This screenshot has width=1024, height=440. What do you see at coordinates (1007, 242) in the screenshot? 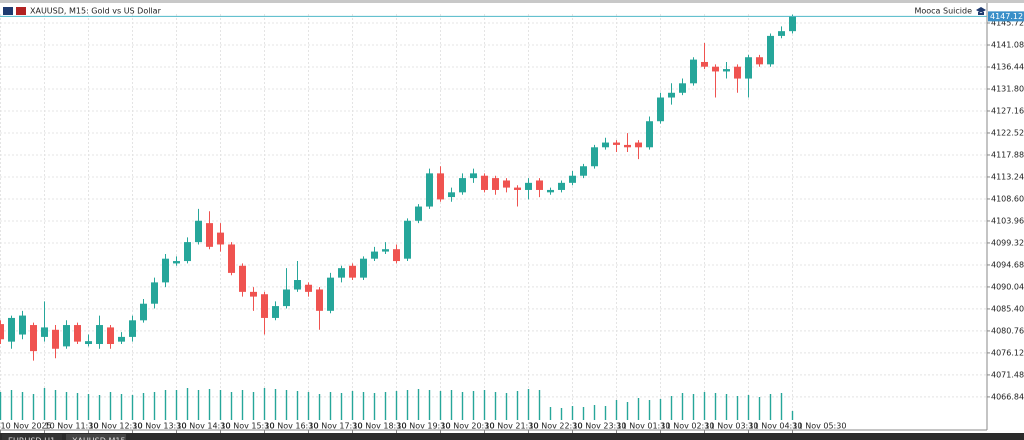
I see `y-tick-label: 4099.32` at bounding box center [1007, 242].